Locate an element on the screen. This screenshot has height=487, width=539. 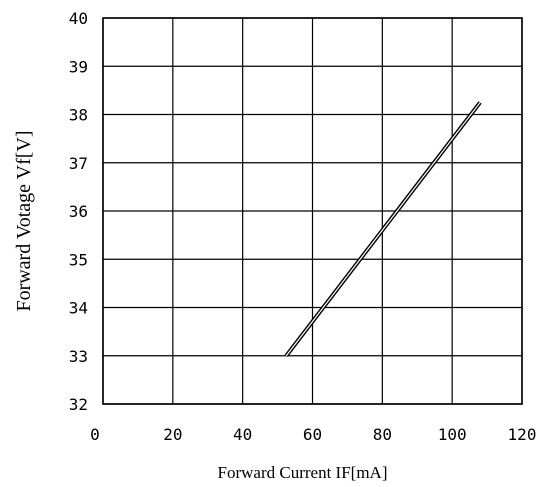
y-tick-label: 34 is located at coordinates (78, 308).